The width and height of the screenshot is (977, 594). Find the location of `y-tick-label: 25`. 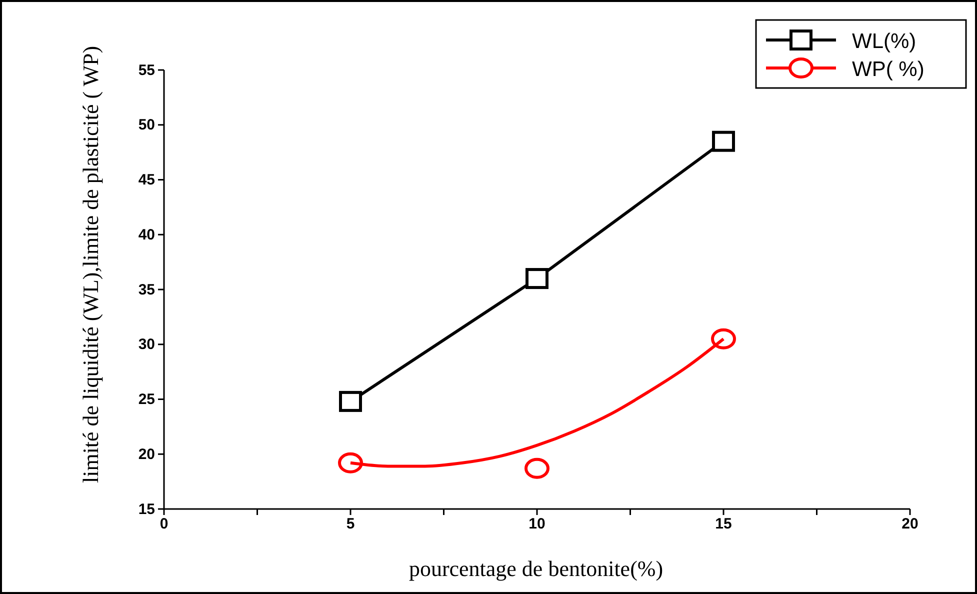

y-tick-label: 25 is located at coordinates (146, 399).